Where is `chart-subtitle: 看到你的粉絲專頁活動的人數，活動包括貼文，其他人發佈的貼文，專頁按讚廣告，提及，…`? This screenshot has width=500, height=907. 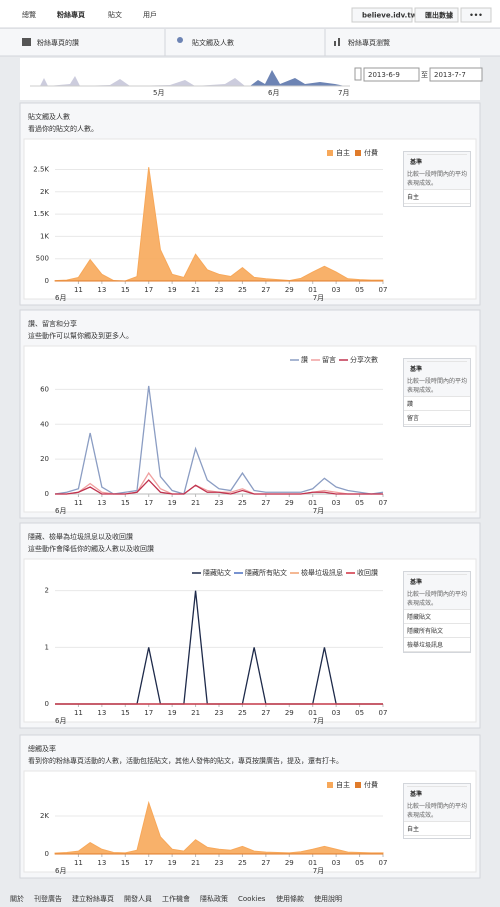 chart-subtitle: 看到你的粉絲專頁活動的人數，活動包括貼文，其他人發佈的貼文，專頁按讚廣告，提及，… is located at coordinates (185, 760).